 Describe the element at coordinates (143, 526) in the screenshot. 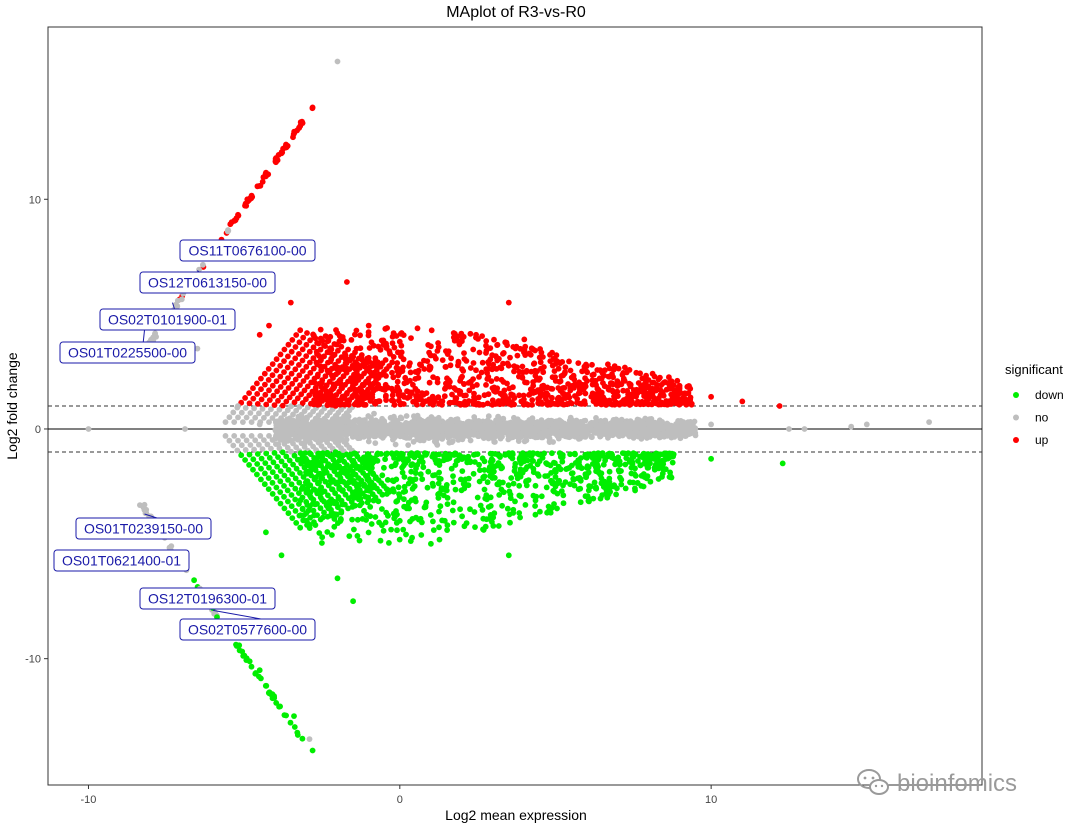

I see `gene-label: OS01T0239150-00` at that location.